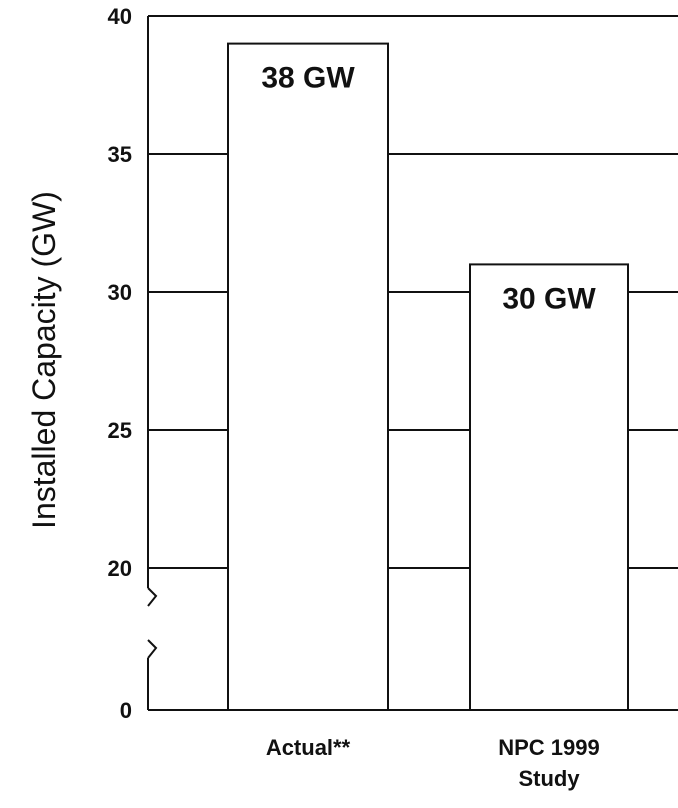  I want to click on category-label-1: Actual**, so click(308, 747).